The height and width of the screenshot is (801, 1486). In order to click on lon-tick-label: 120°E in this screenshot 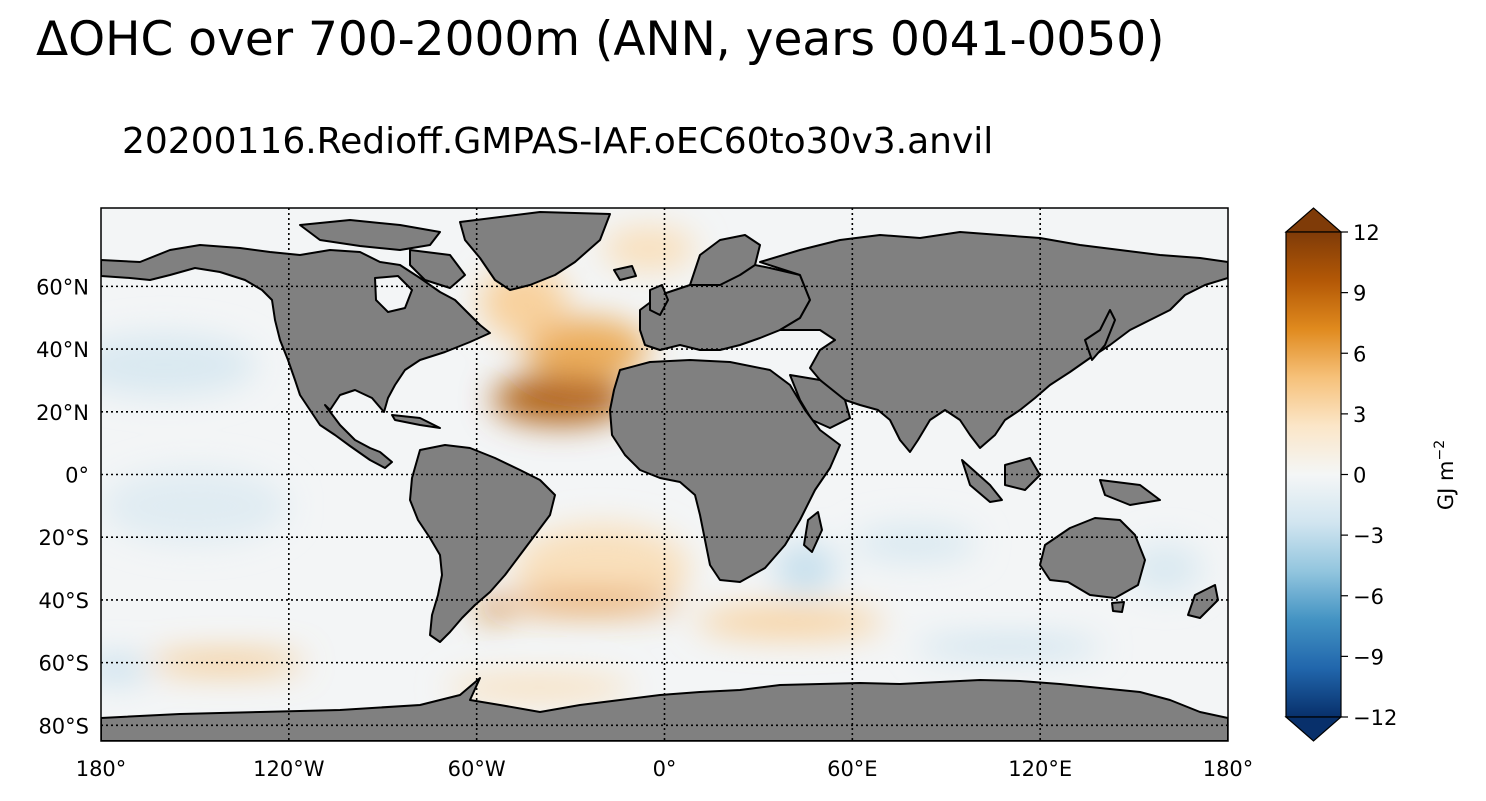, I will do `click(1040, 769)`.